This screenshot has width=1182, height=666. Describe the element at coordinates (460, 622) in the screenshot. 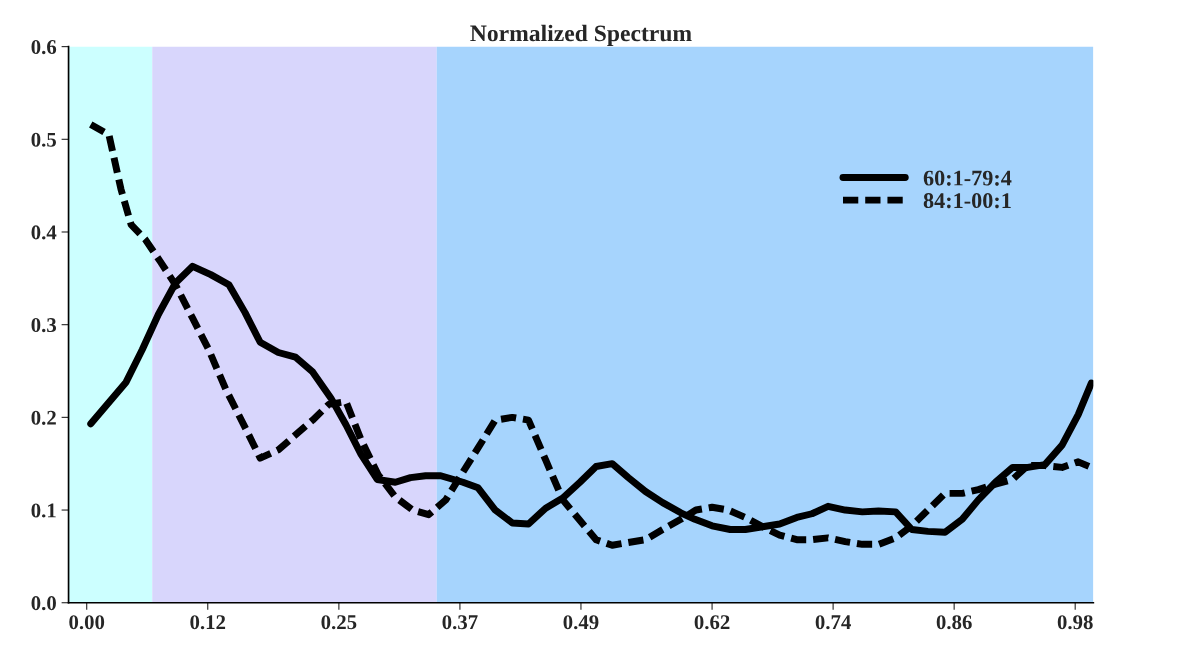

I see `x-tick-label: 0.37` at that location.